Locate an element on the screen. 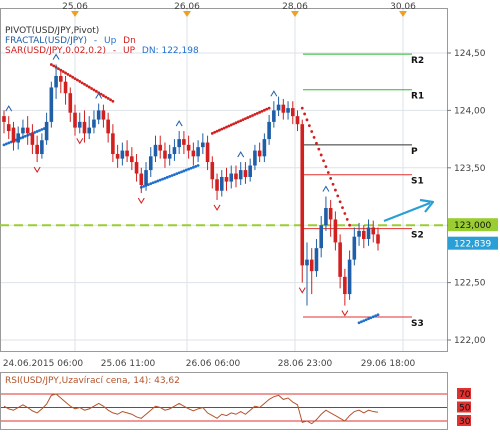 The image size is (500, 441). rsi-level-tag is located at coordinates (464, 407).